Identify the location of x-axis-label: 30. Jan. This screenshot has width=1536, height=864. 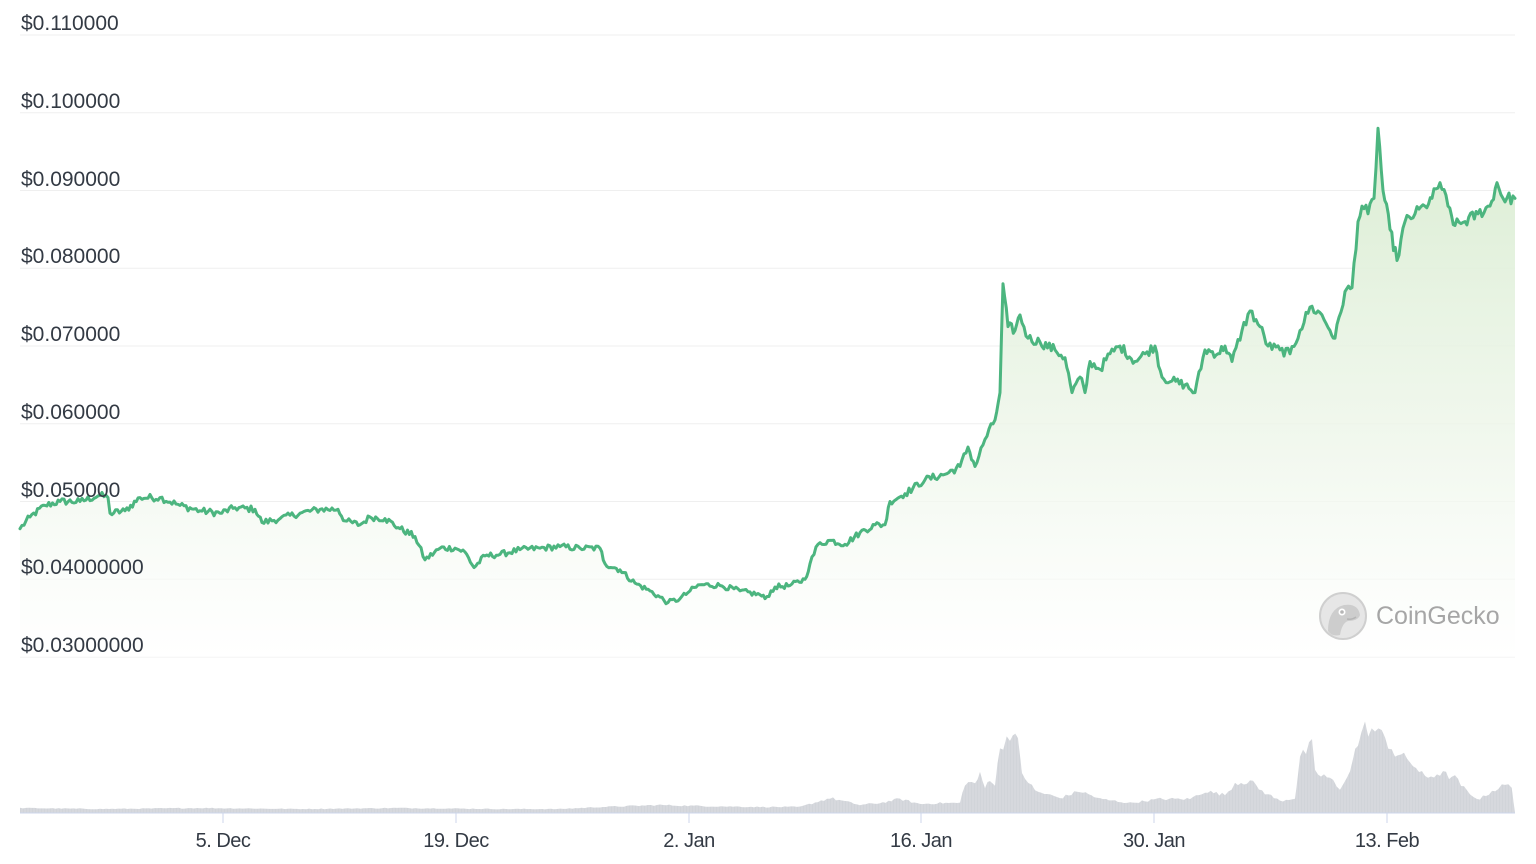
(1154, 841).